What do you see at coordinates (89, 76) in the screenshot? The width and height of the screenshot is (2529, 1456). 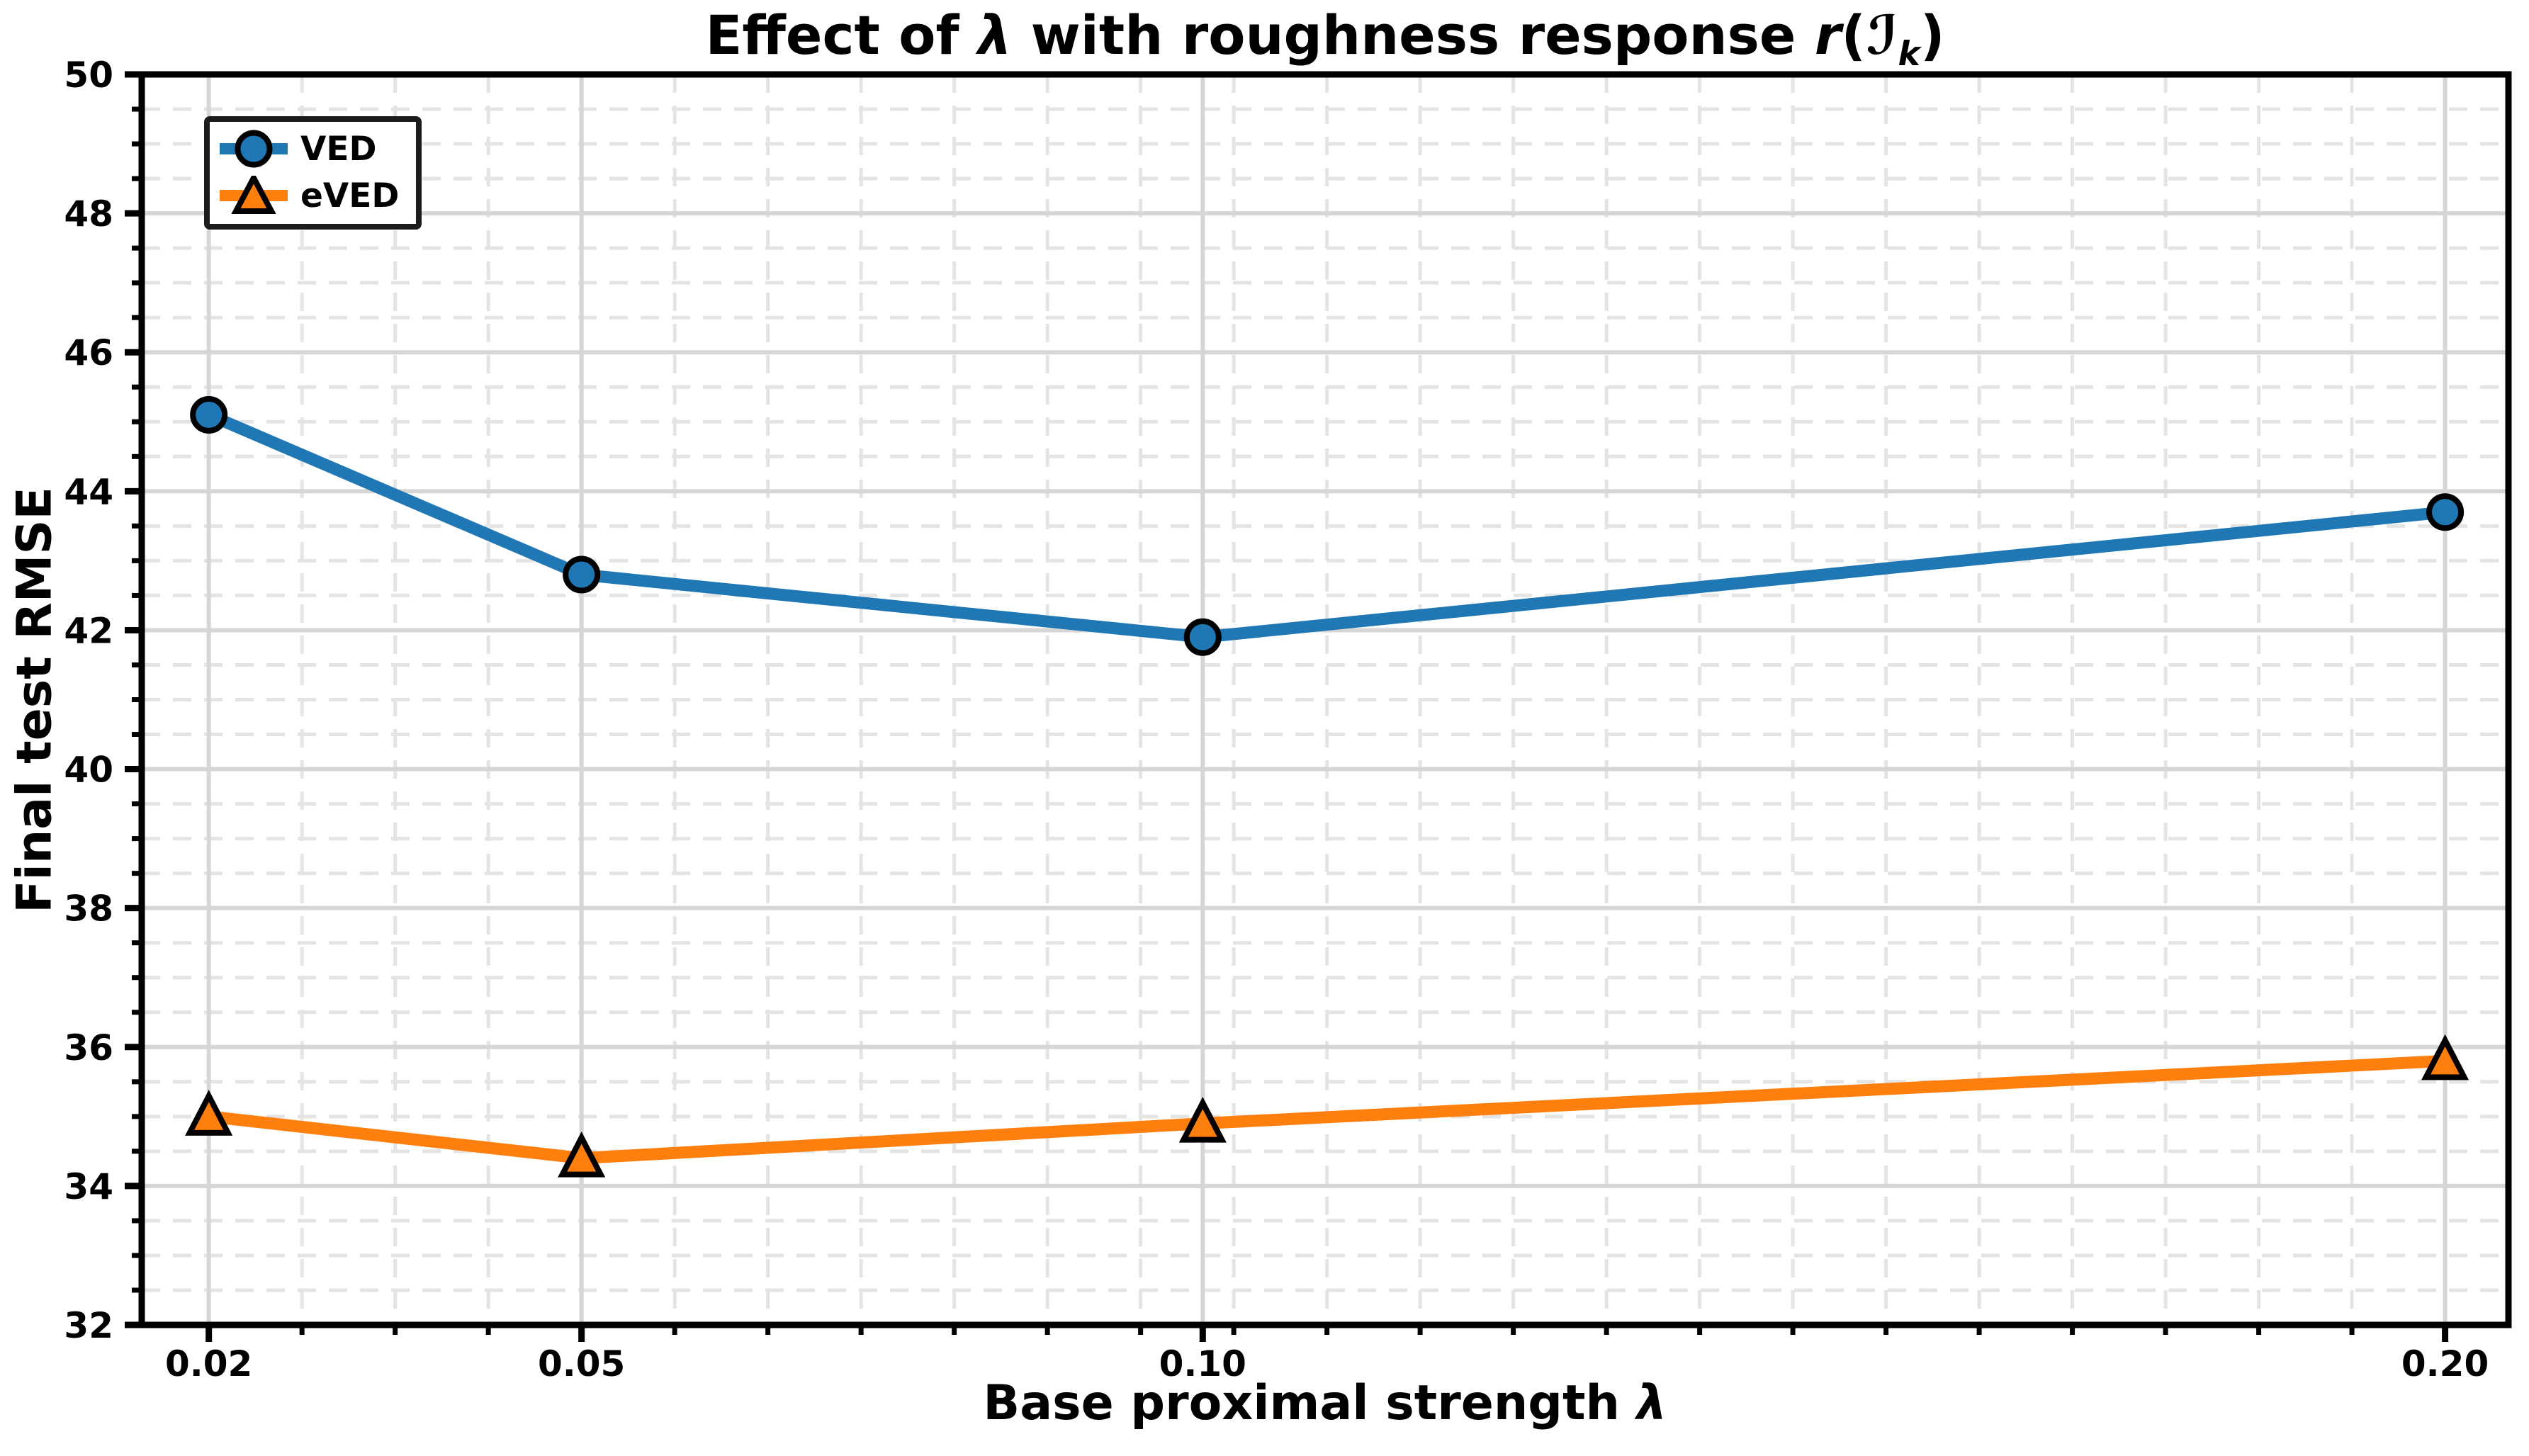 I see `y-tick-label-50: 50` at bounding box center [89, 76].